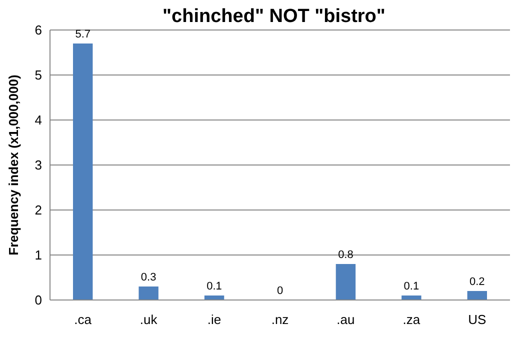 This screenshot has height=340, width=528. What do you see at coordinates (38, 255) in the screenshot?
I see `y-tick-label: 1` at bounding box center [38, 255].